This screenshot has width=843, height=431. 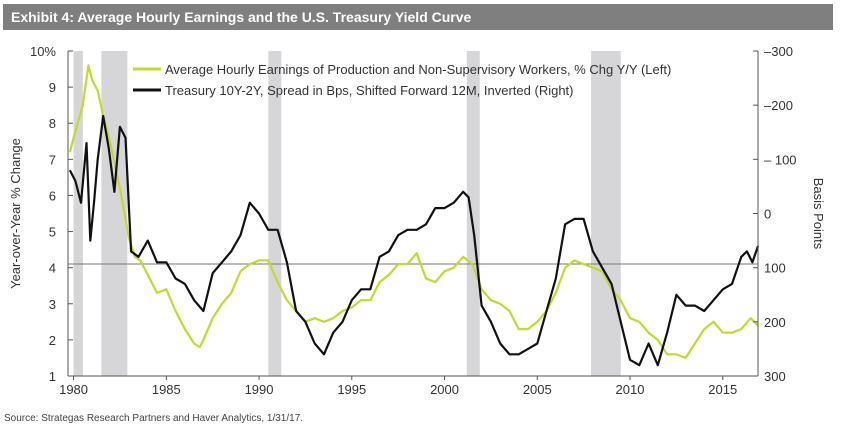 What do you see at coordinates (780, 159) in the screenshot?
I see `right-tick-label: – 100` at bounding box center [780, 159].